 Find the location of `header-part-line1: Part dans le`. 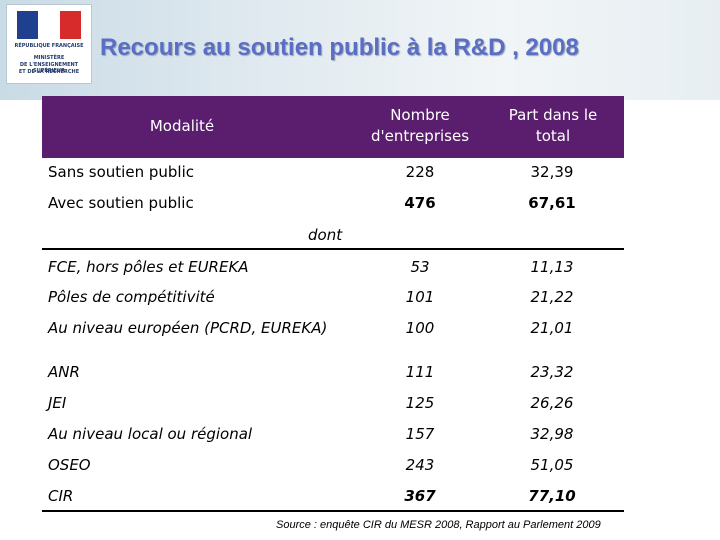

header-part-line1: Part dans le is located at coordinates (553, 115).